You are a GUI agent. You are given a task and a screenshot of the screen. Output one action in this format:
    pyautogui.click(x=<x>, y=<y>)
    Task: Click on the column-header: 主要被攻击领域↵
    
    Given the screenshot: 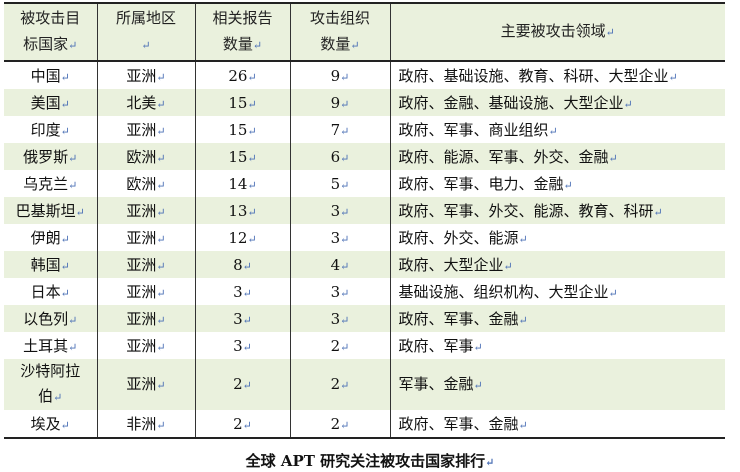 What is the action you would take?
    pyautogui.click(x=557, y=32)
    